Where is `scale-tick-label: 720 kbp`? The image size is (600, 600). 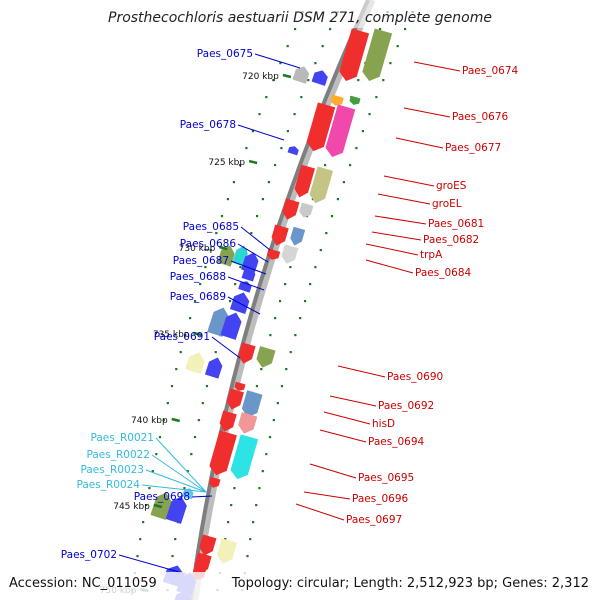
scale-tick-label: 720 kbp is located at coordinates (260, 77).